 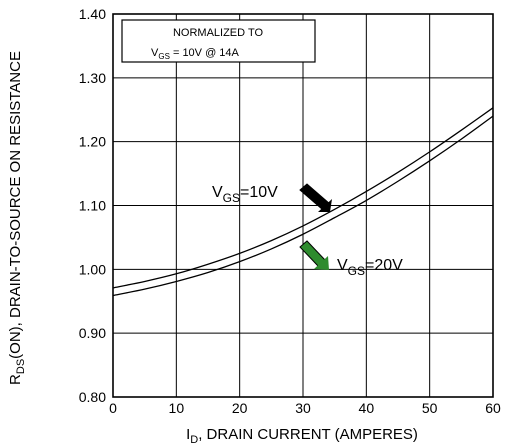 I want to click on x-axis-title: ID, DRAIN CURRENT (AMPERES), so click(x=302, y=436).